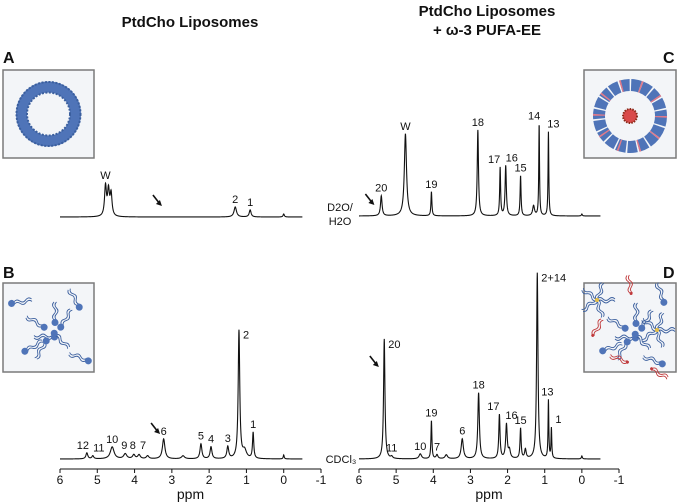  Describe the element at coordinates (487, 11) in the screenshot. I see `right-column-title-line1: PtdCho Liposomes` at that location.